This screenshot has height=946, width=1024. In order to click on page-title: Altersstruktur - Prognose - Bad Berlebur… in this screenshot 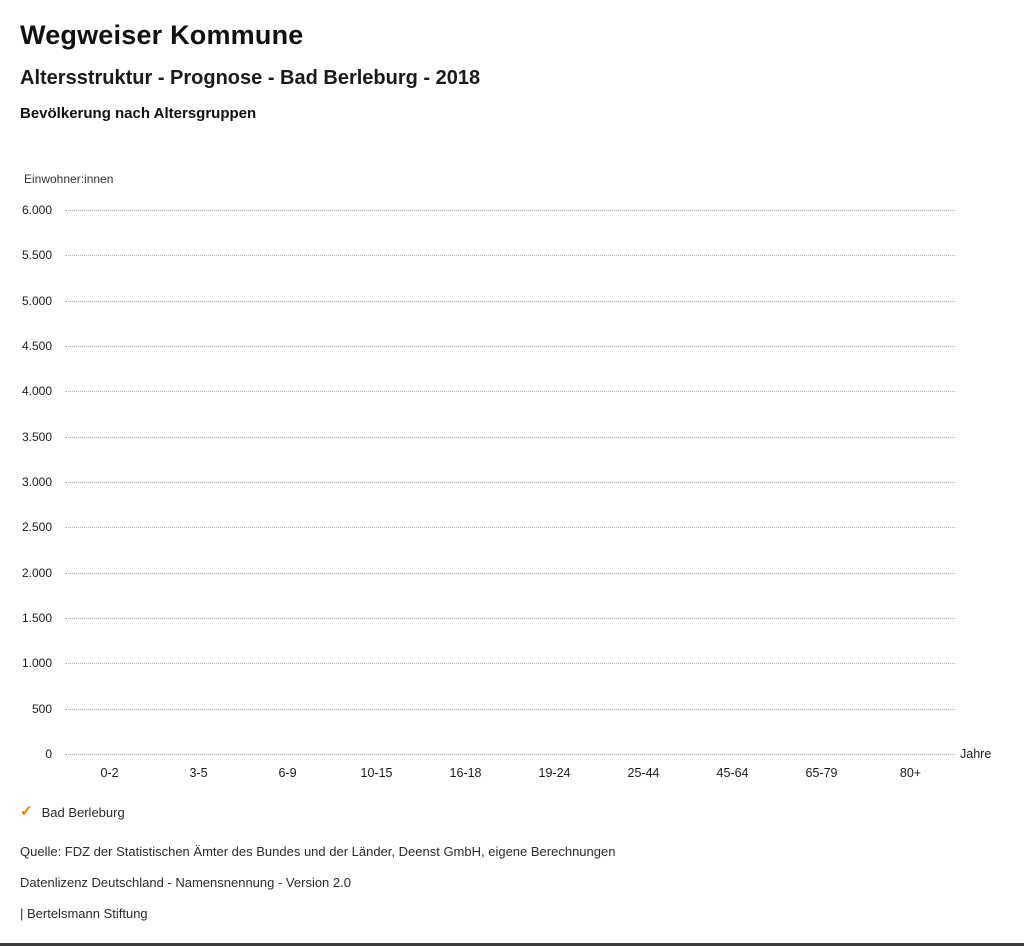, I will do `click(250, 78)`.